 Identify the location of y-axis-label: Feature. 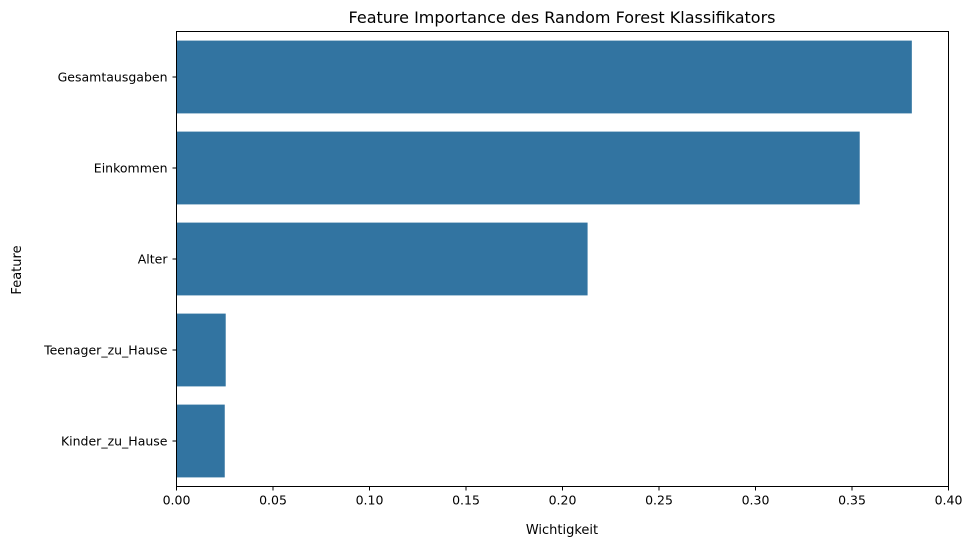
(17, 269).